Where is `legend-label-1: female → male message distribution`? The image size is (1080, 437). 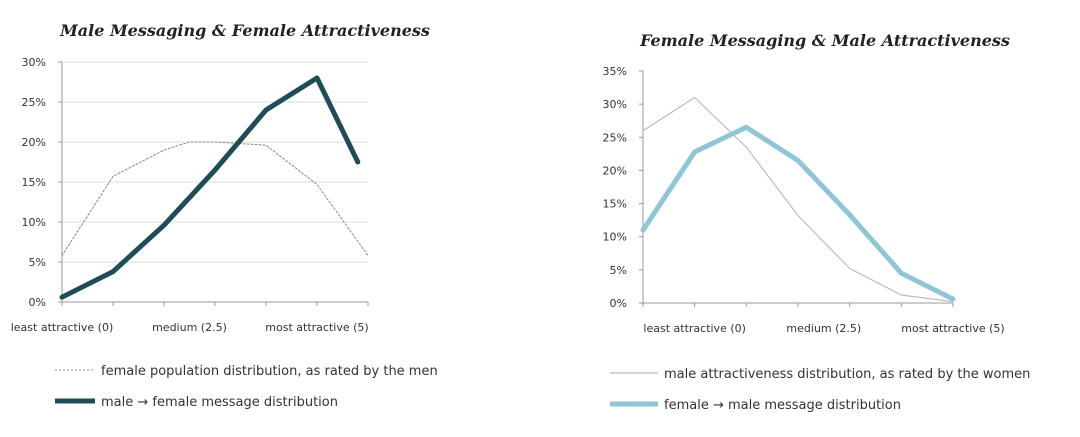 legend-label-1: female → male message distribution is located at coordinates (782, 405).